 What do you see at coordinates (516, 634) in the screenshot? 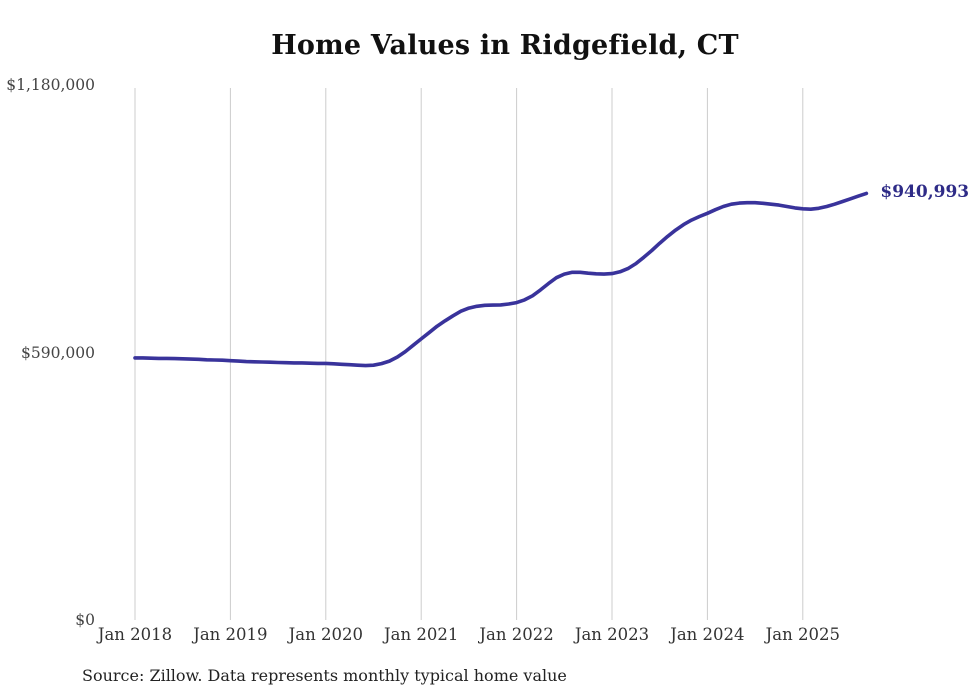
I see `x-tick-label: Jan 2022` at bounding box center [516, 634].